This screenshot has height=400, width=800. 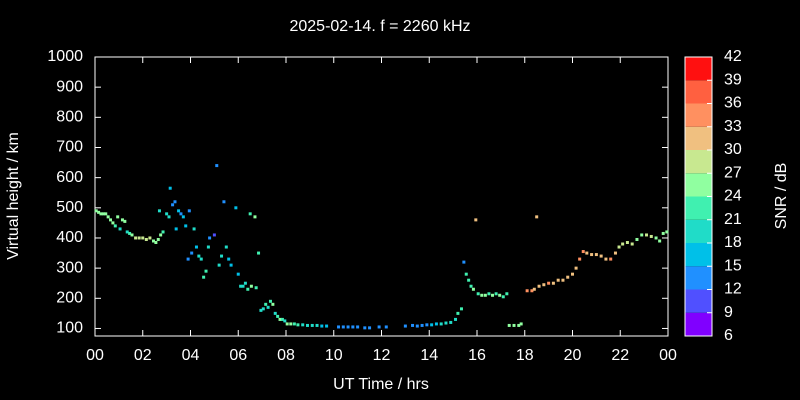 What do you see at coordinates (95, 355) in the screenshot?
I see `x-tick-label: 00` at bounding box center [95, 355].